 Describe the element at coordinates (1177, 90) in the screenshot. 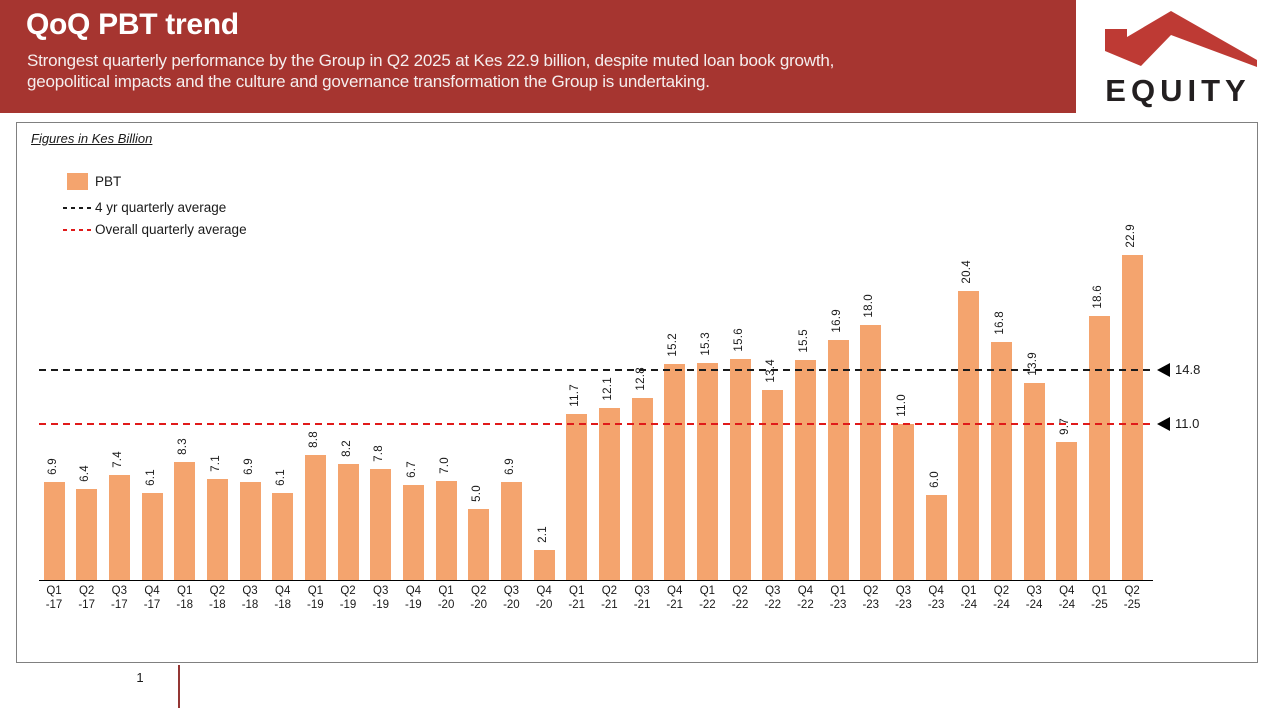

I see `logo-wordmark: EQUITY` at that location.